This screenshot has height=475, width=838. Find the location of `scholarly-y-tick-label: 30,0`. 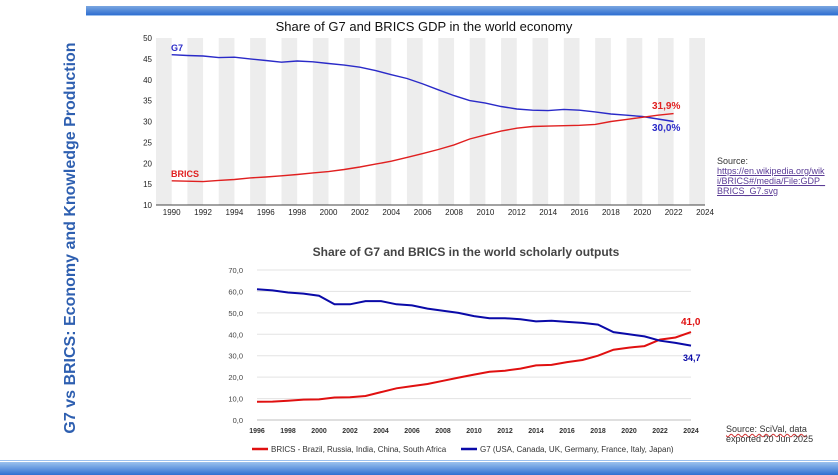

scholarly-y-tick-label: 30,0 is located at coordinates (235, 356).